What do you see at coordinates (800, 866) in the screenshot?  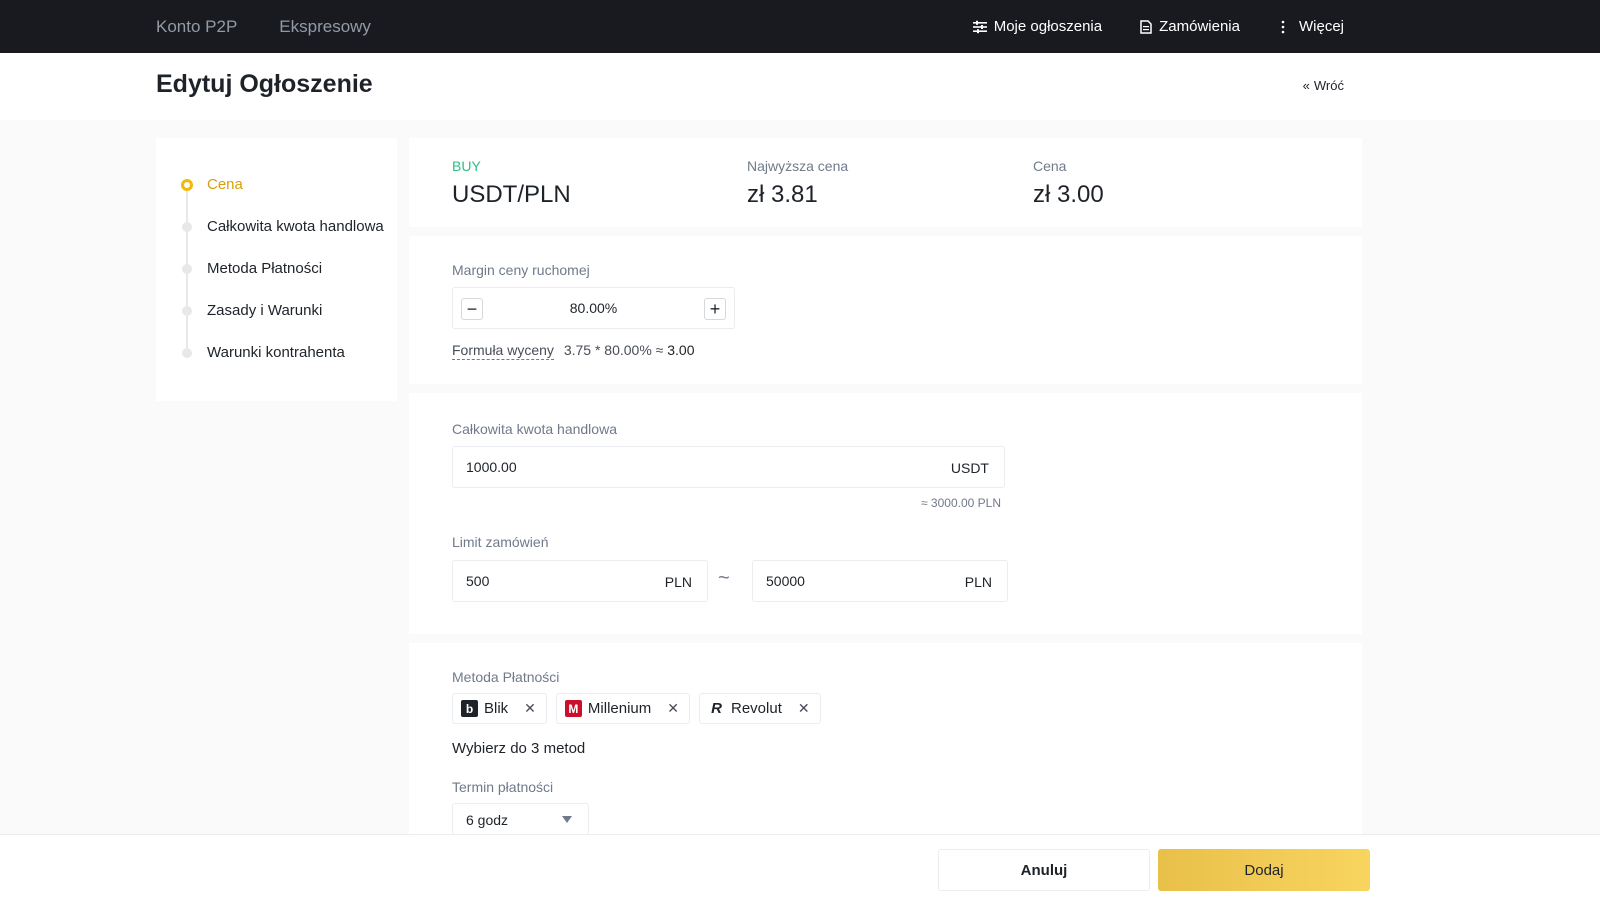 I see `footer-actions: Anuluj Dodaj` at bounding box center [800, 866].